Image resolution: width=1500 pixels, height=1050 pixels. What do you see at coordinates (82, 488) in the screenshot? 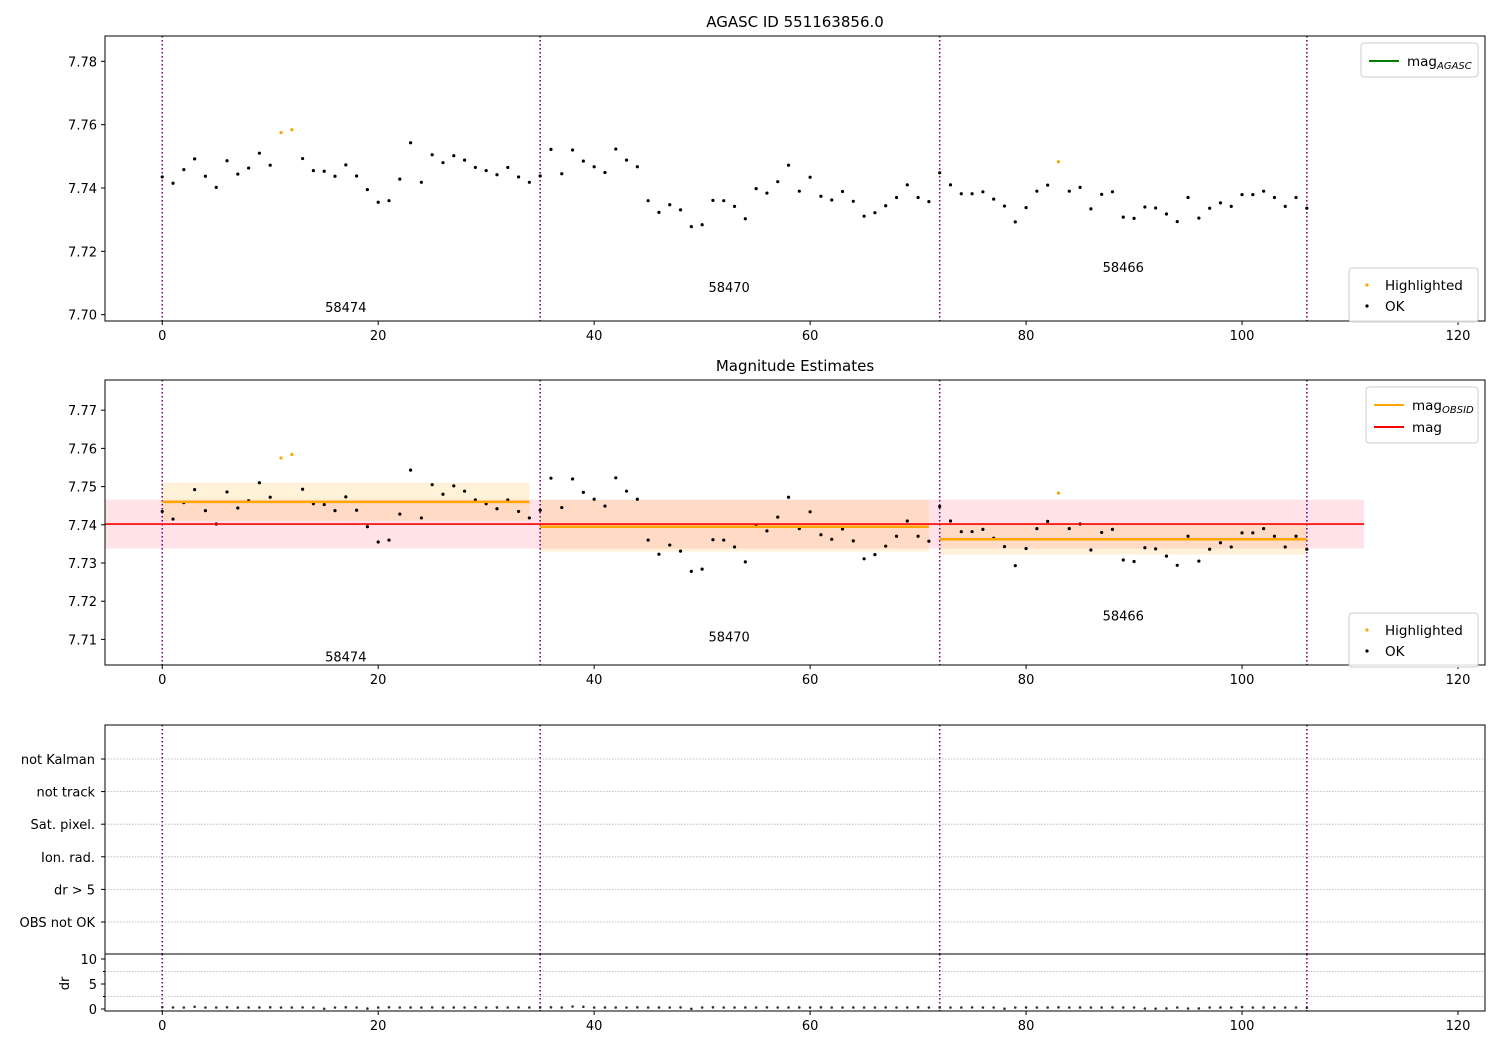
I see `y-tick-label: 7.75` at bounding box center [82, 488].